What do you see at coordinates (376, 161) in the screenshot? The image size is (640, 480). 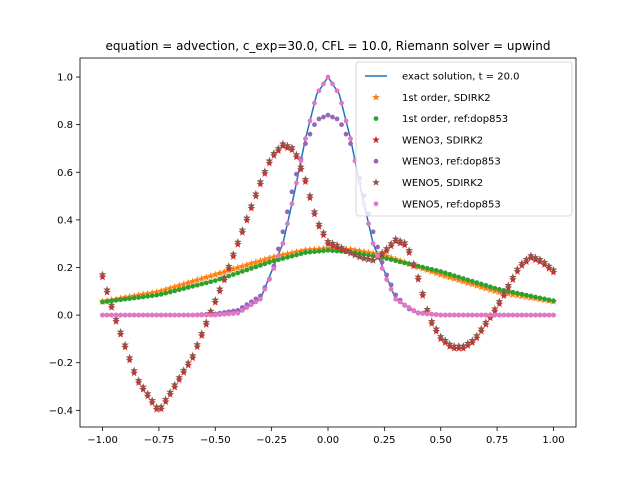 I see `legend-marker` at bounding box center [376, 161].